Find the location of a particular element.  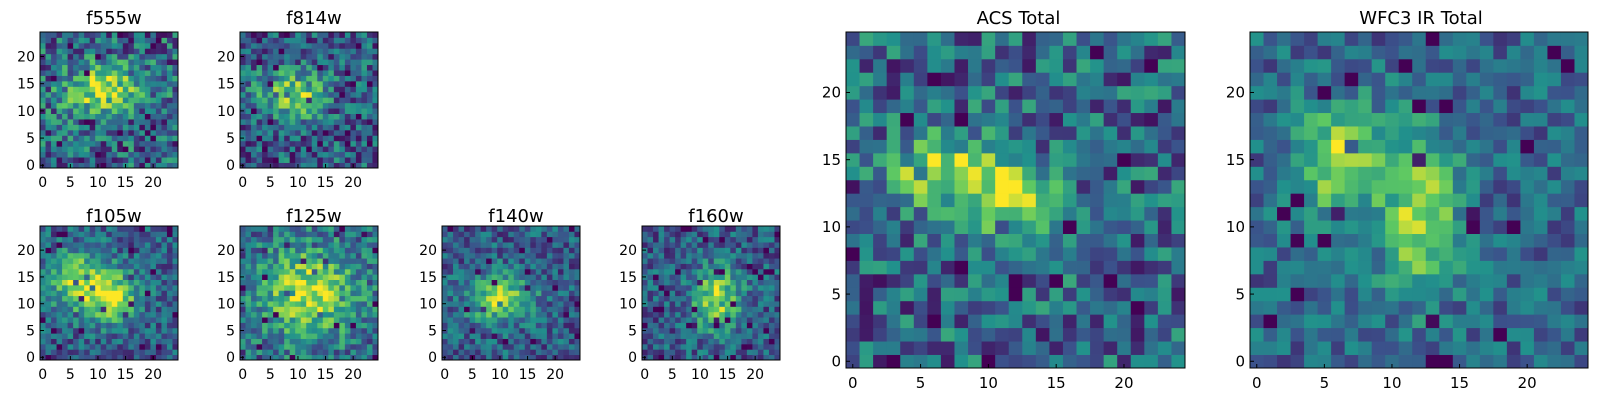

x-tick-label: 0 is located at coordinates (42, 183).